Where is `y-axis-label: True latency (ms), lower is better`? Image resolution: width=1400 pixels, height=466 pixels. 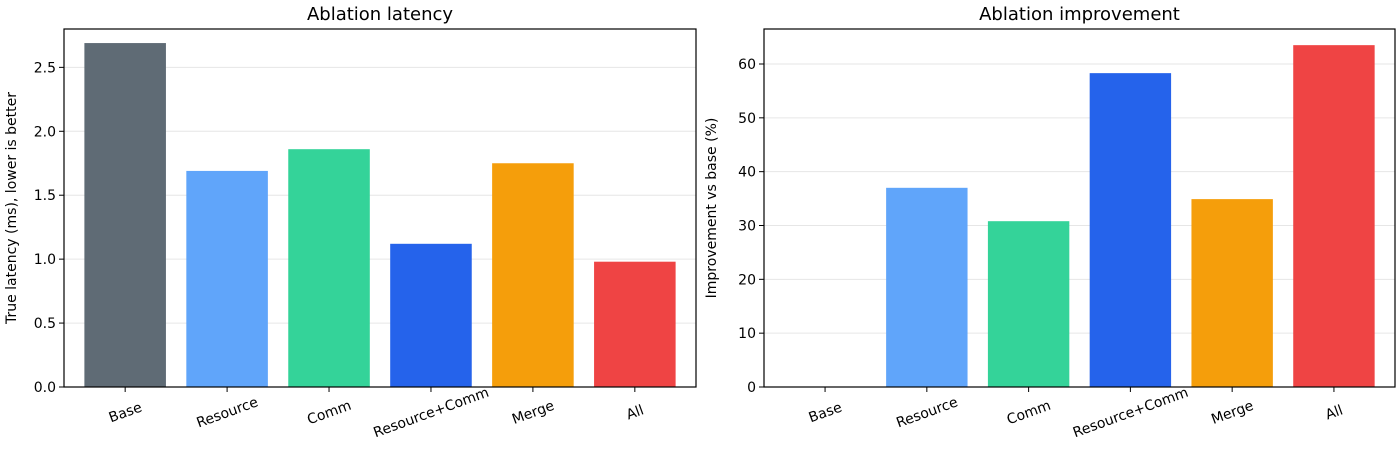
y-axis-label: True latency (ms), lower is better is located at coordinates (12, 208).